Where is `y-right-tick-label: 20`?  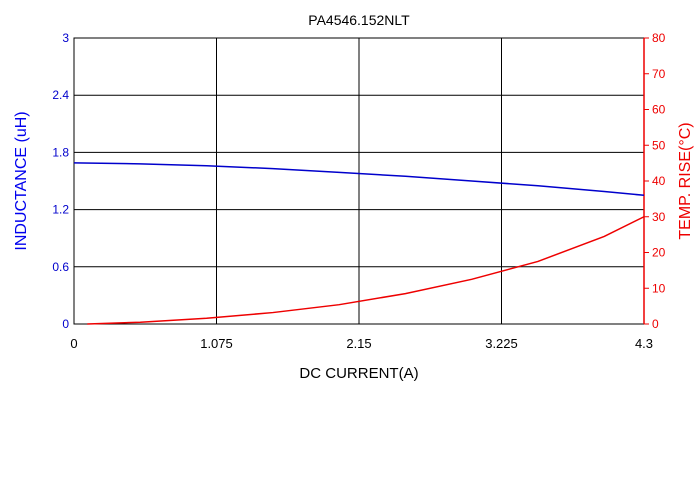 y-right-tick-label: 20 is located at coordinates (659, 253).